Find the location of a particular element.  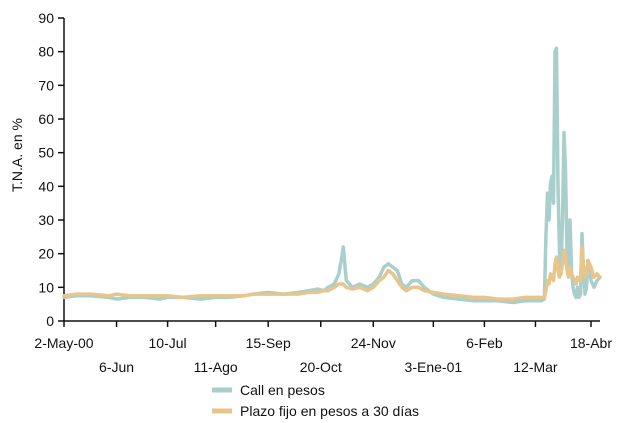

y-tick-label: 50 is located at coordinates (46, 153).